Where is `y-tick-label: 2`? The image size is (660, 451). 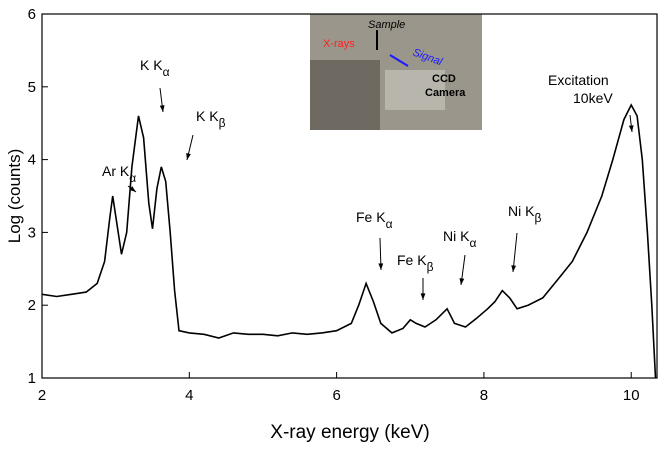
y-tick-label: 2 is located at coordinates (32, 305).